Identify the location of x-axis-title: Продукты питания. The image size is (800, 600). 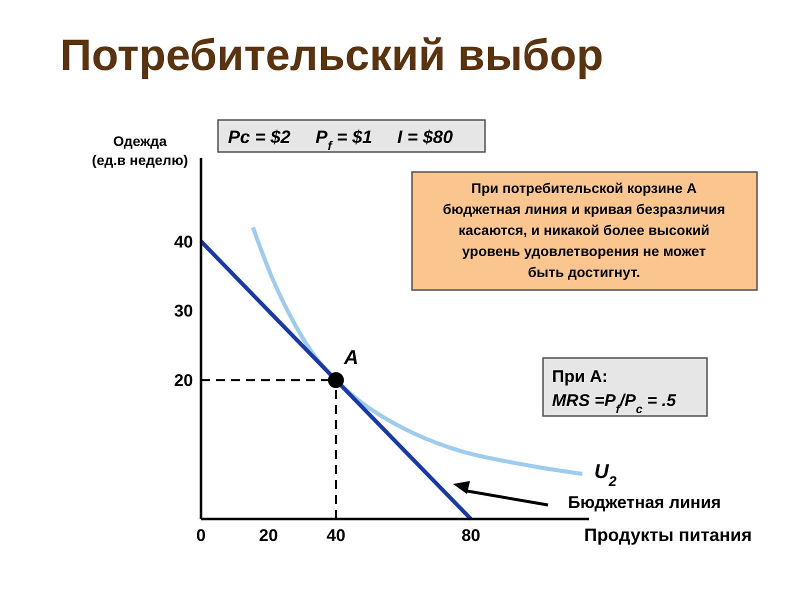
(668, 535).